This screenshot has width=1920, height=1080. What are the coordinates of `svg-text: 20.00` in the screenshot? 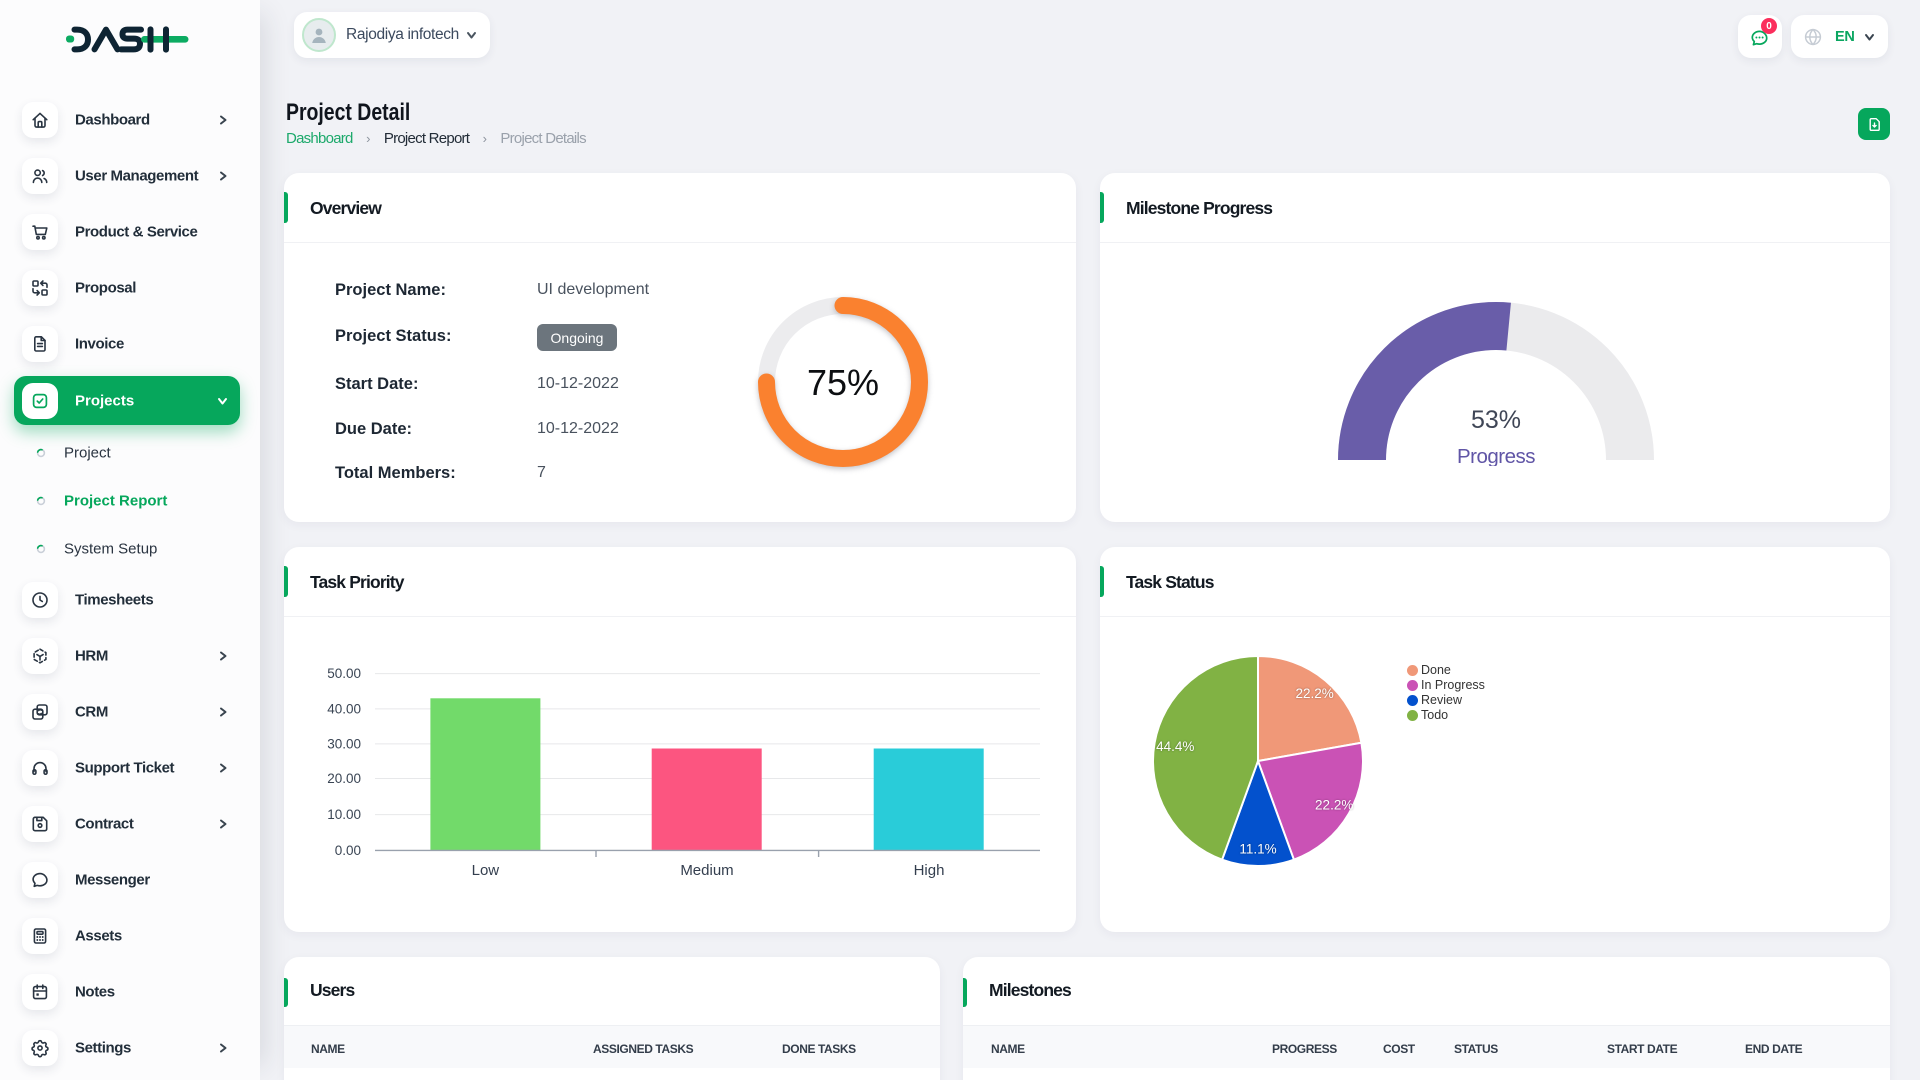 It's located at (344, 778).